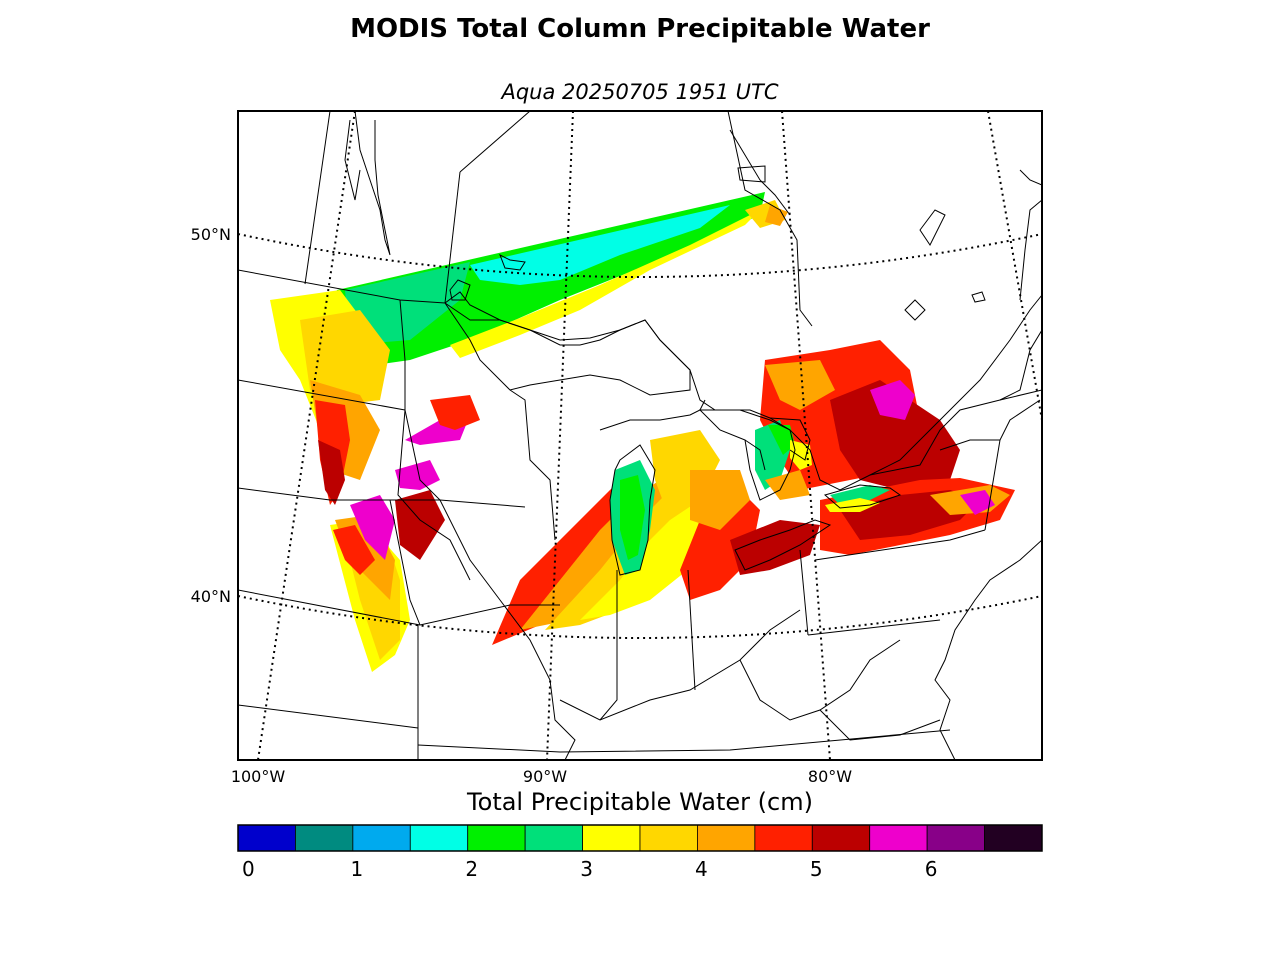 The width and height of the screenshot is (1280, 960). What do you see at coordinates (545, 776) in the screenshot?
I see `lon-label-90w: 90°W` at bounding box center [545, 776].